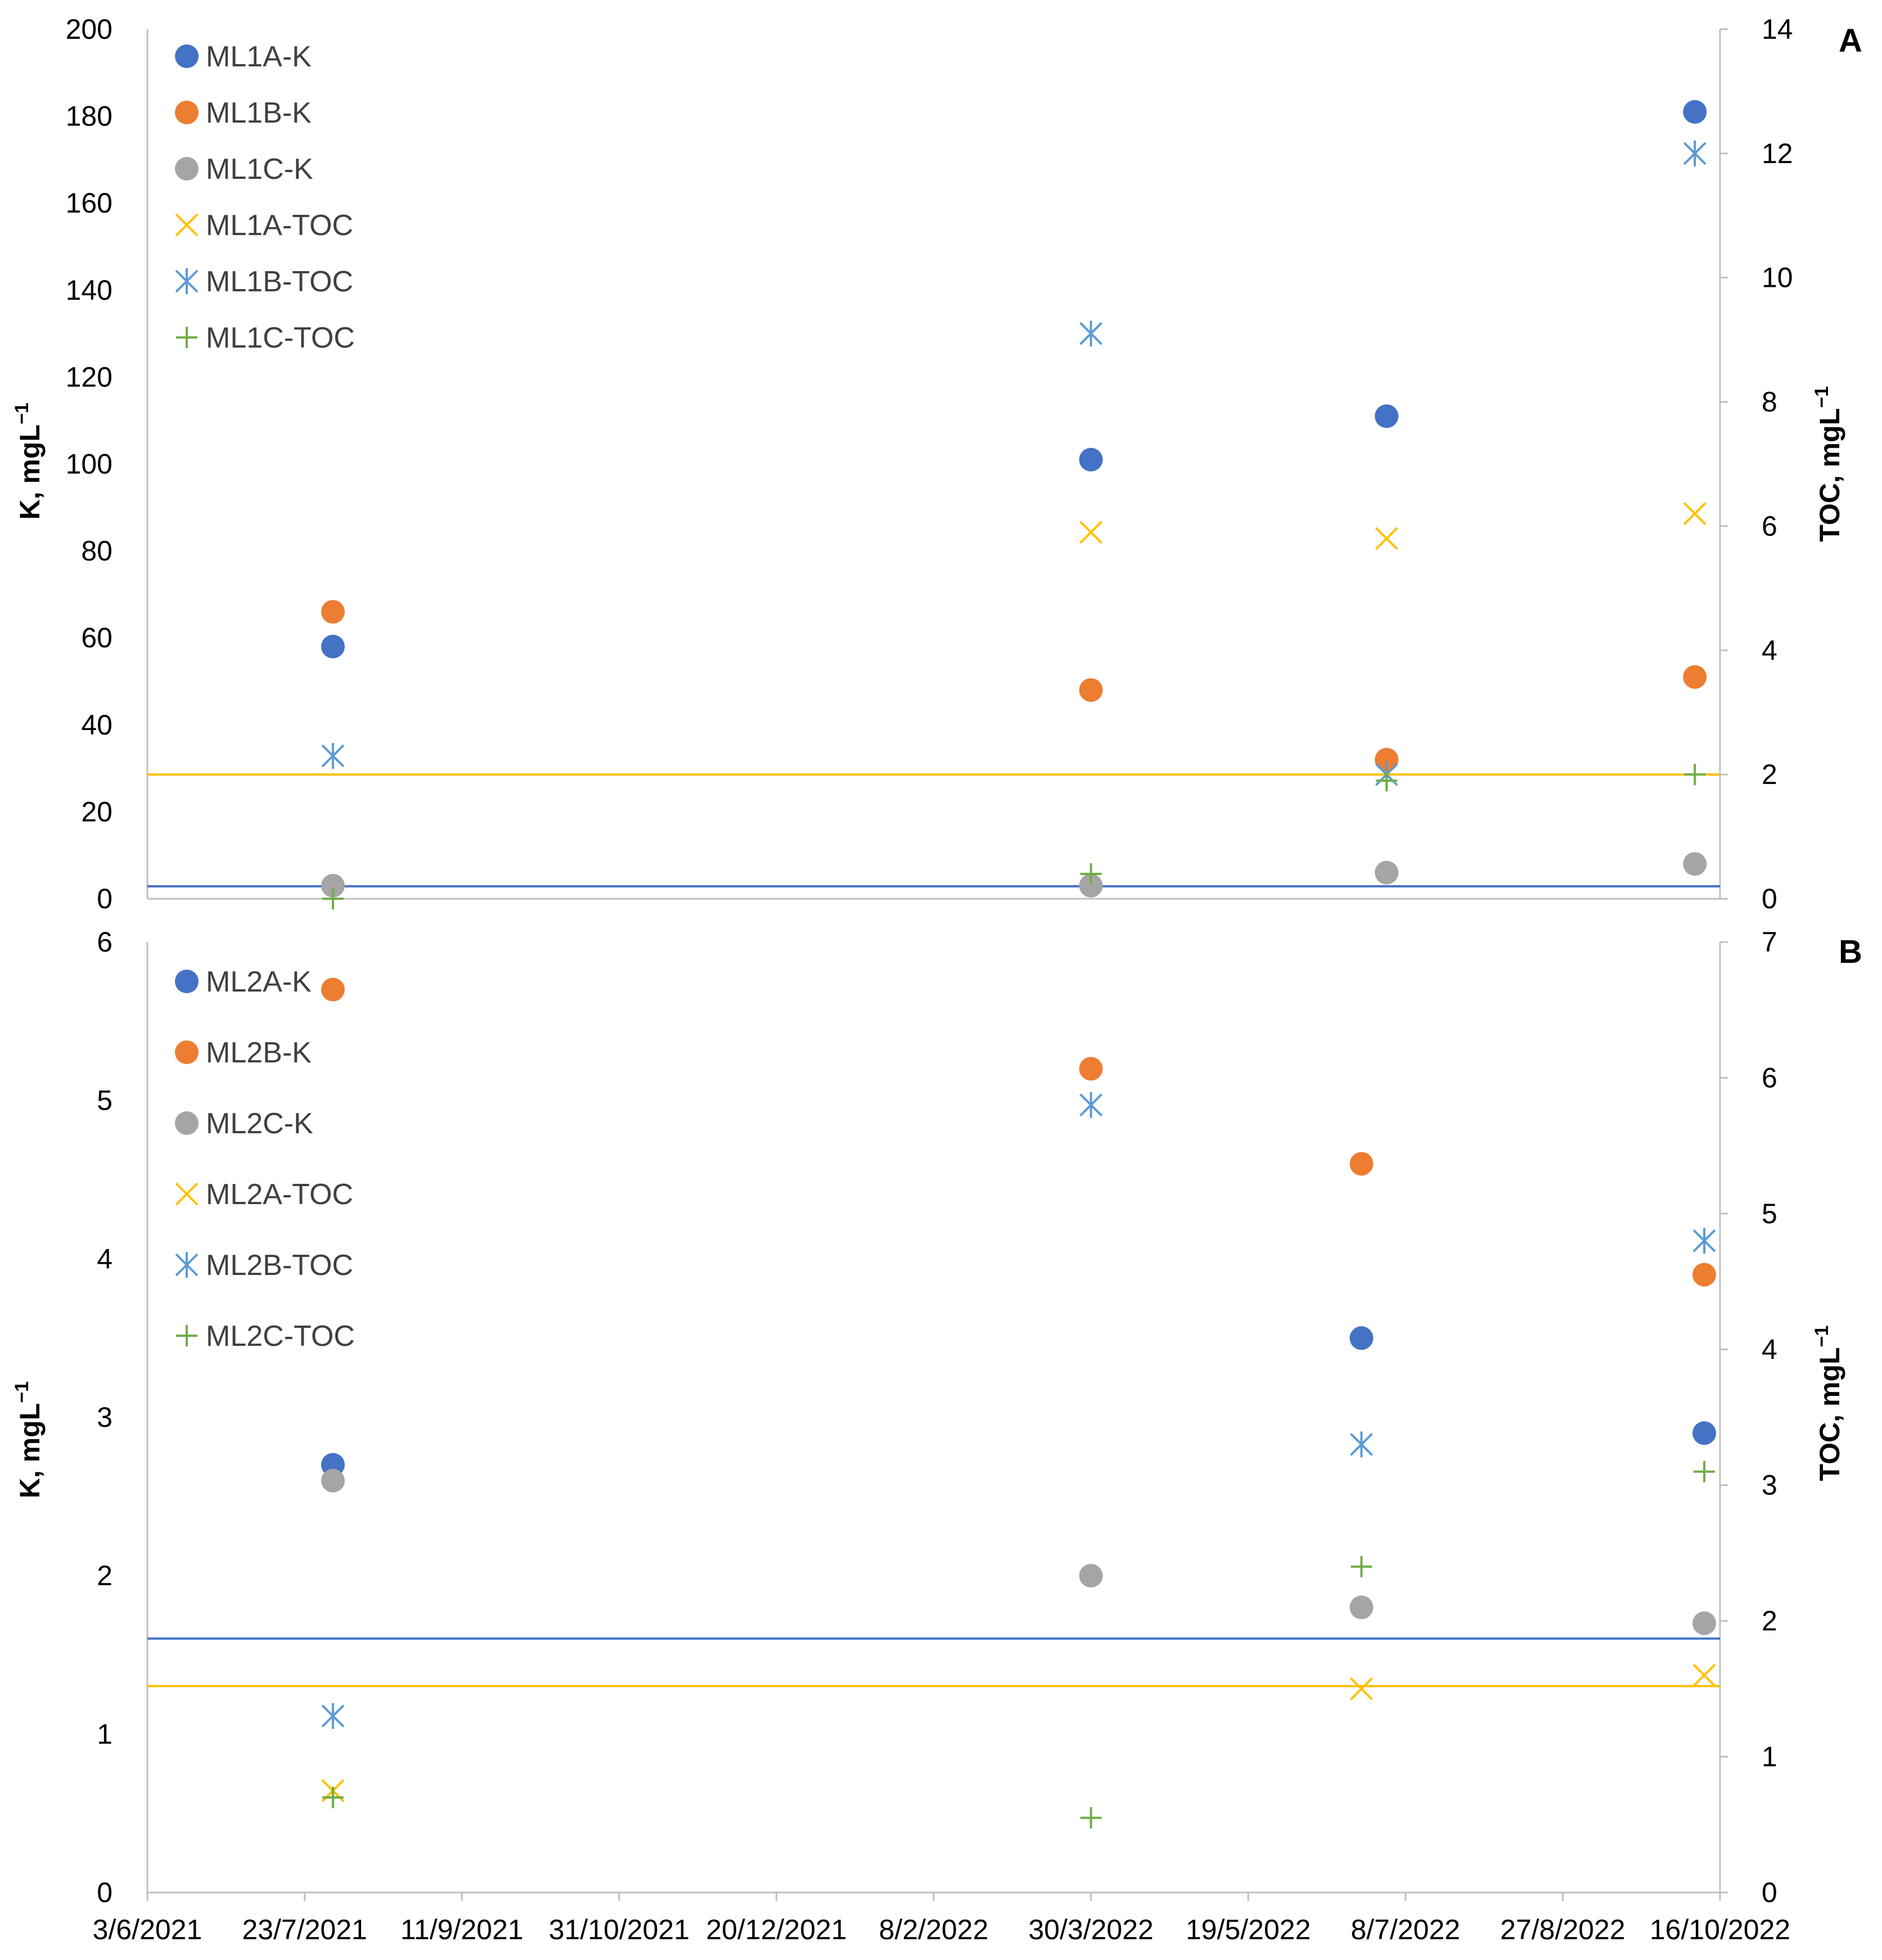  Describe the element at coordinates (259, 1053) in the screenshot. I see `legend-label: ML2B-K` at that location.